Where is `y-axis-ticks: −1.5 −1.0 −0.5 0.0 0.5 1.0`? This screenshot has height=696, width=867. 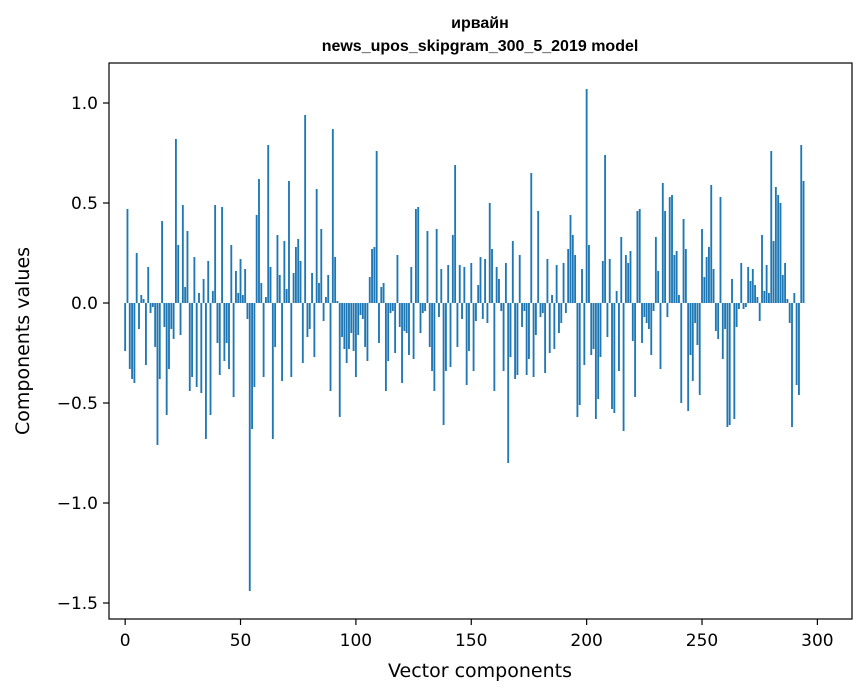 y-axis-ticks: −1.5 −1.0 −0.5 0.0 0.5 1.0 is located at coordinates (83, 354).